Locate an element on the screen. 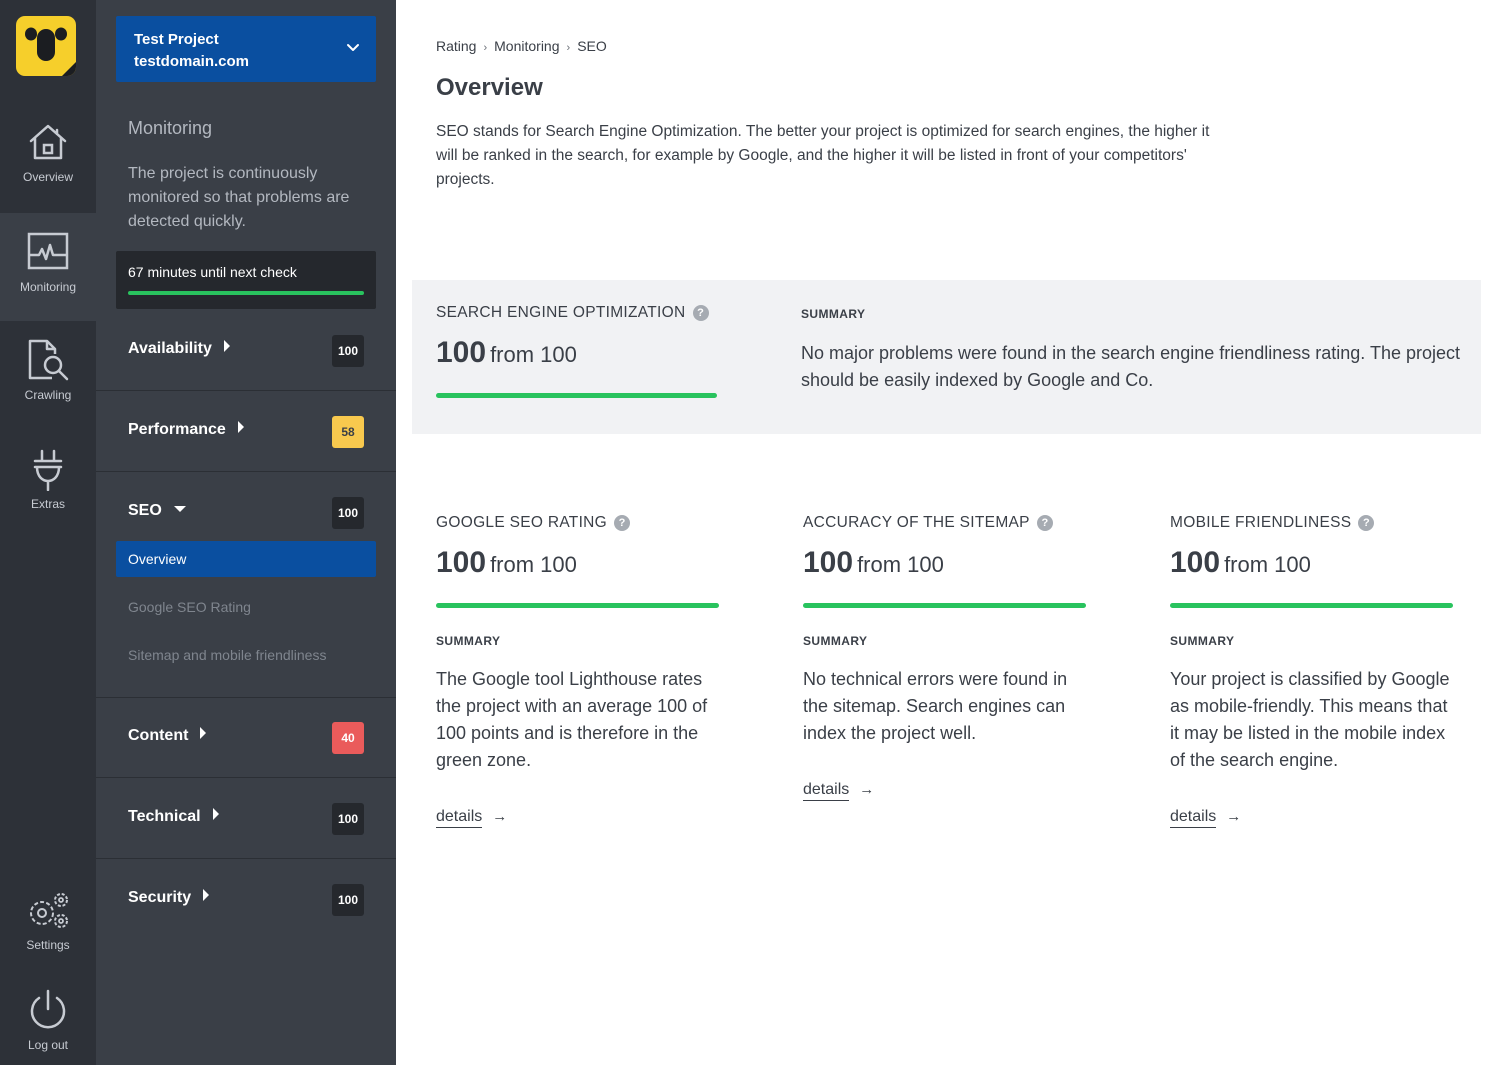 This screenshot has height=1065, width=1491. rail-item-logout: Log out is located at coordinates (48, 1019).